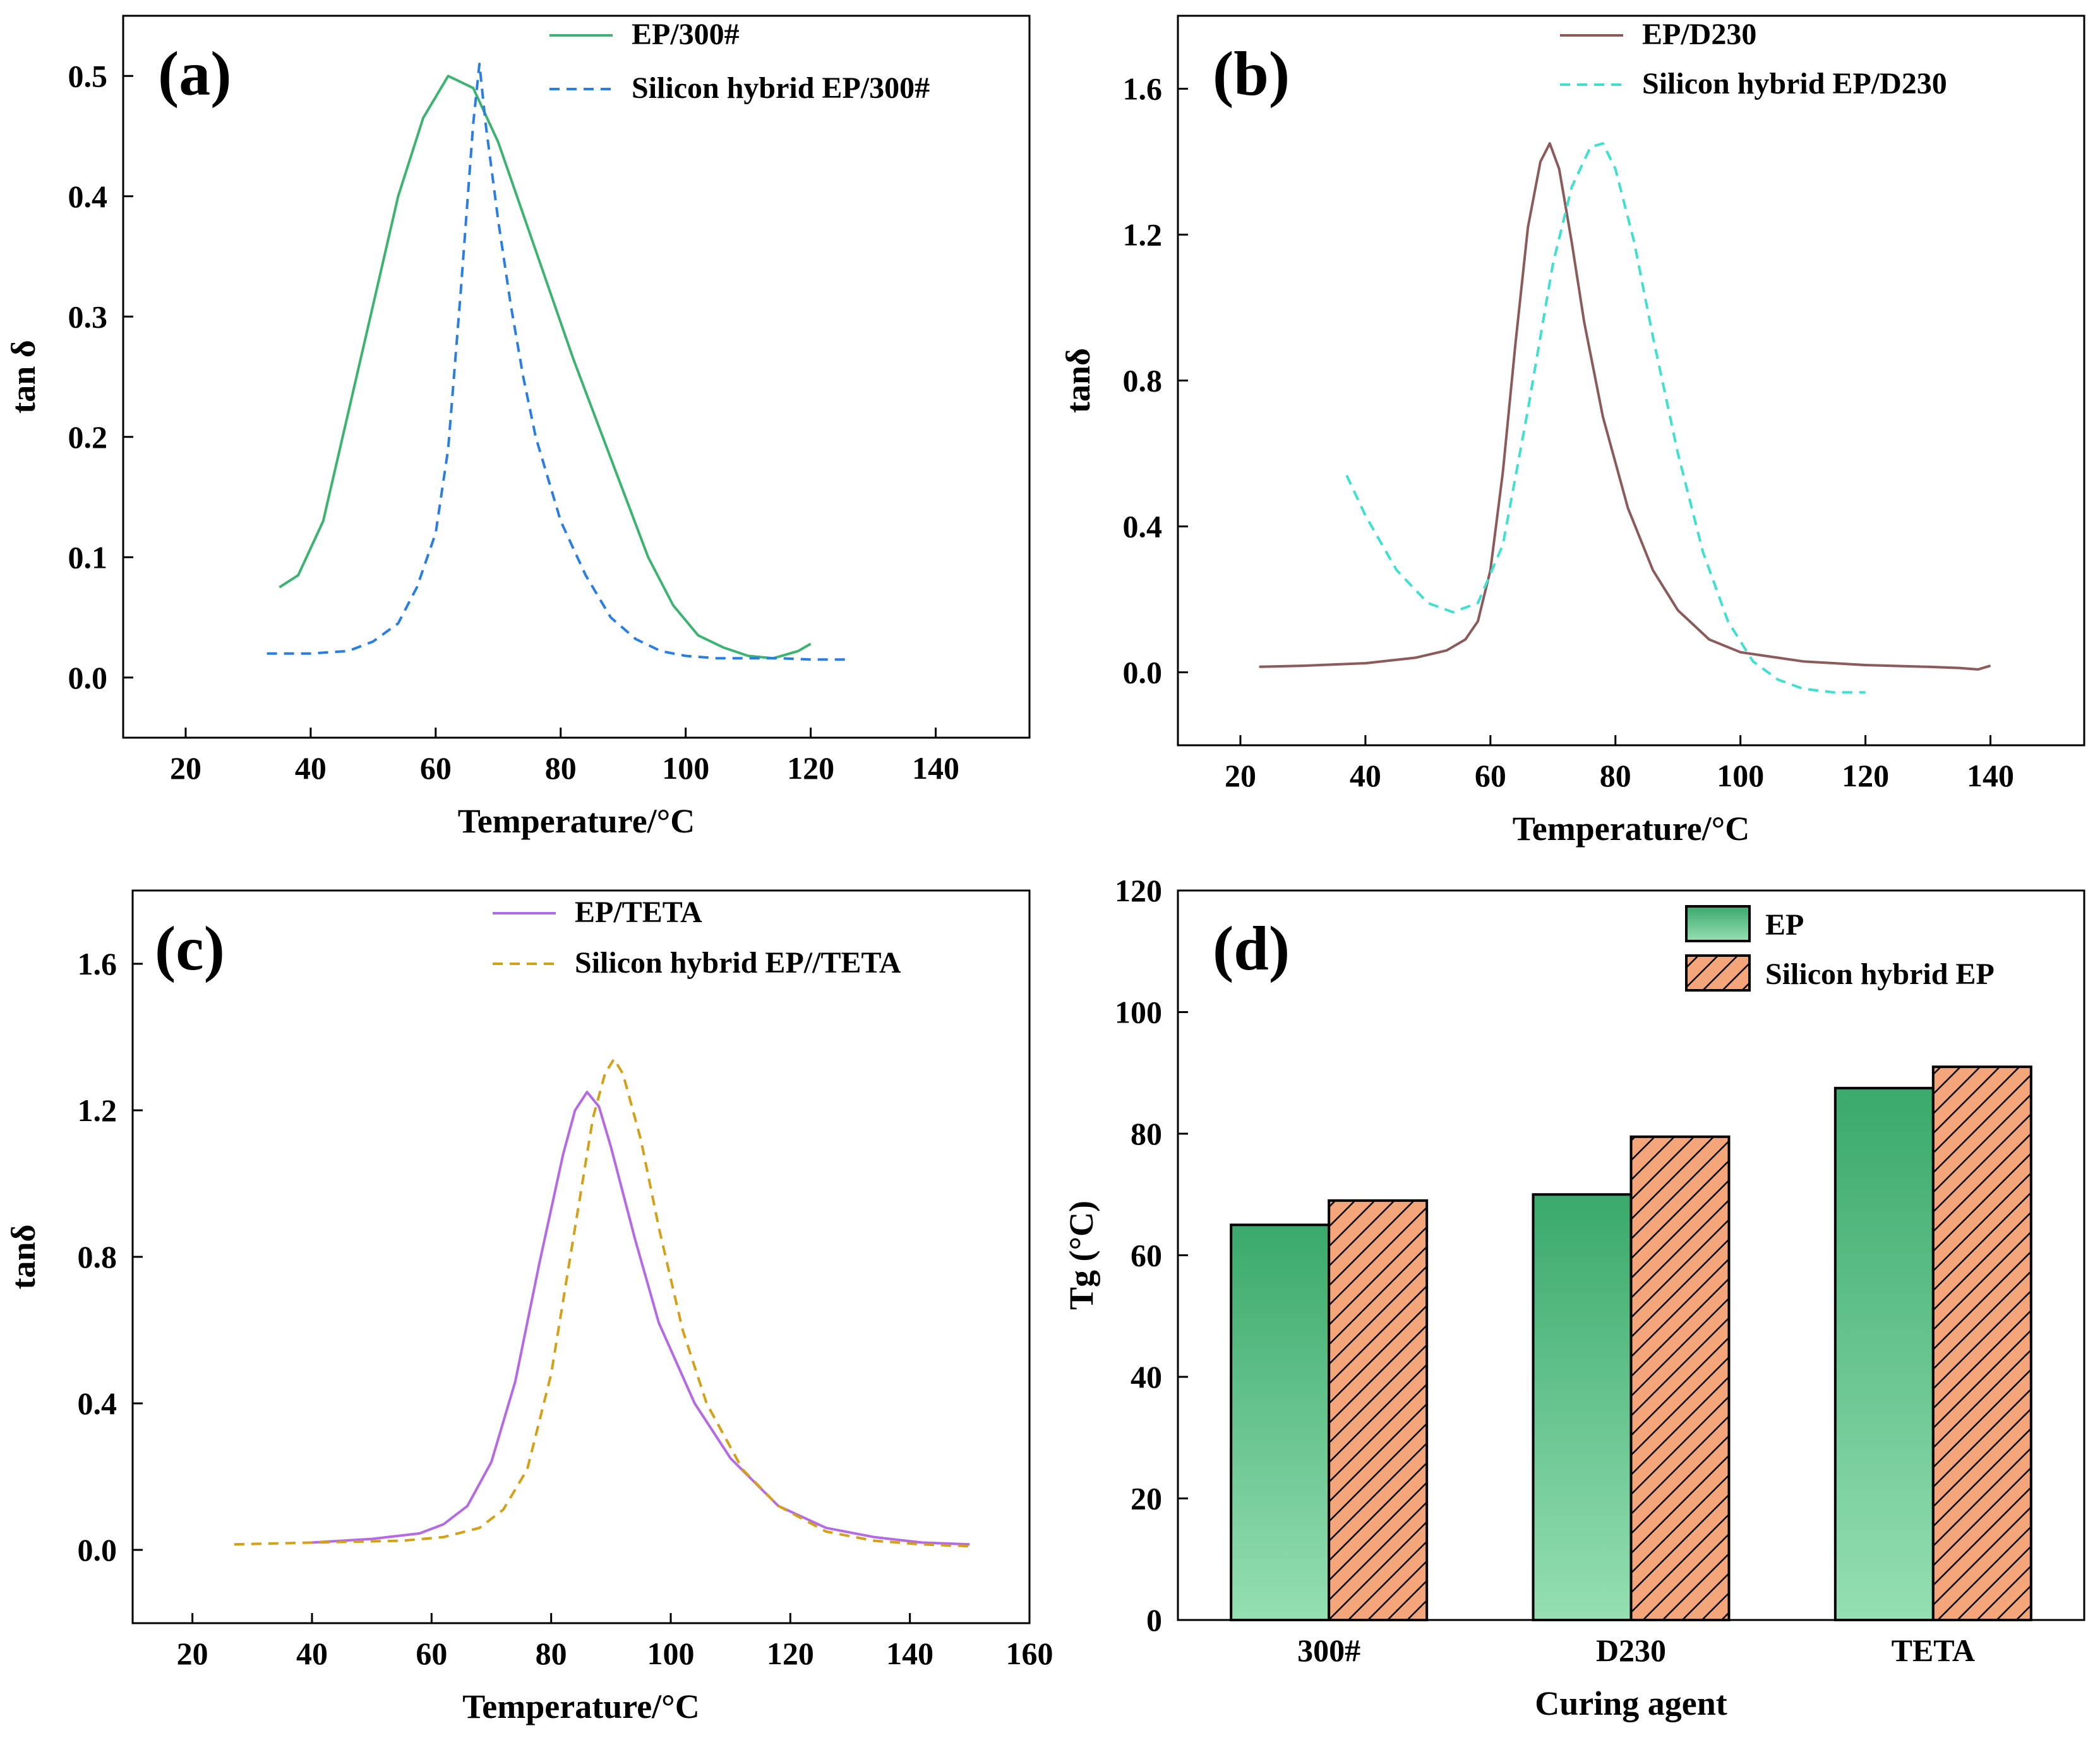  What do you see at coordinates (1146, 1377) in the screenshot?
I see `y-tick-label: 40` at bounding box center [1146, 1377].